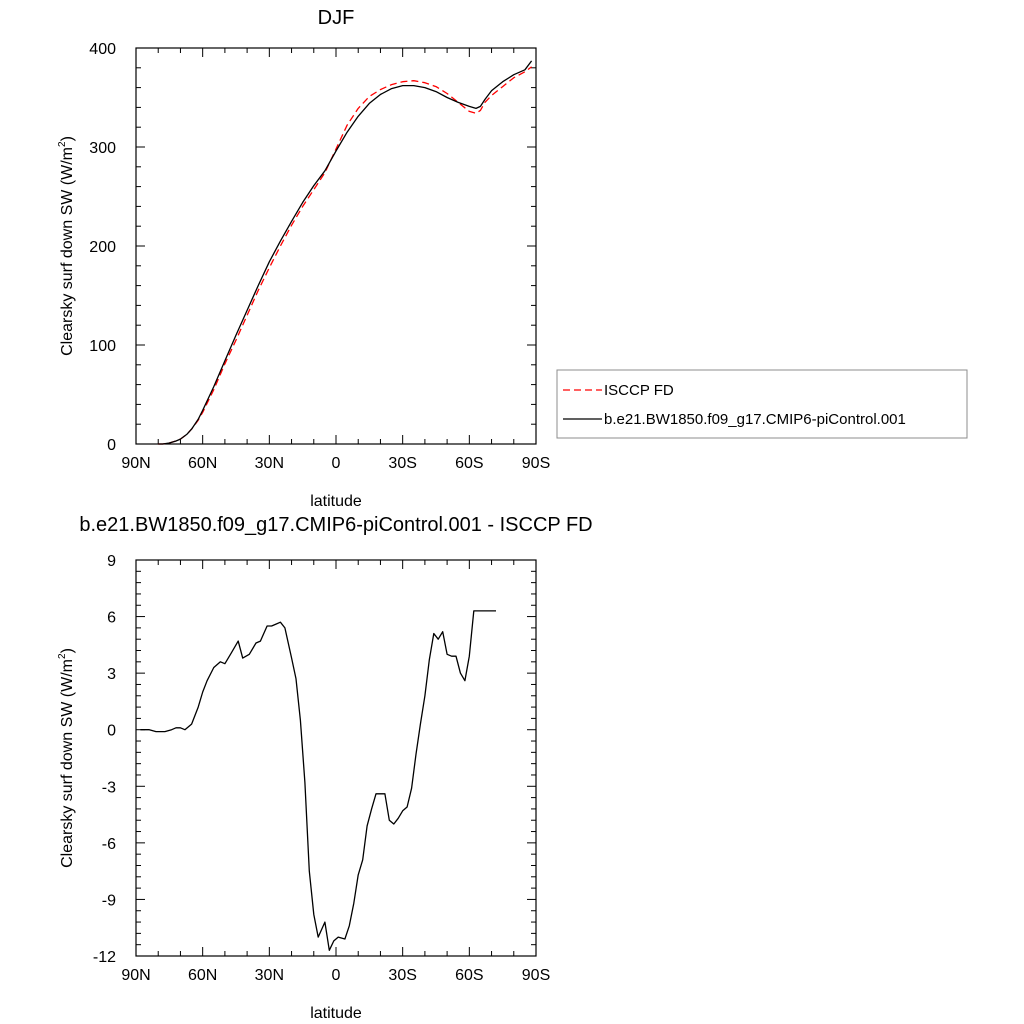 The height and width of the screenshot is (1024, 1024). Describe the element at coordinates (402, 463) in the screenshot. I see `top-x-tick-label: 30S` at that location.